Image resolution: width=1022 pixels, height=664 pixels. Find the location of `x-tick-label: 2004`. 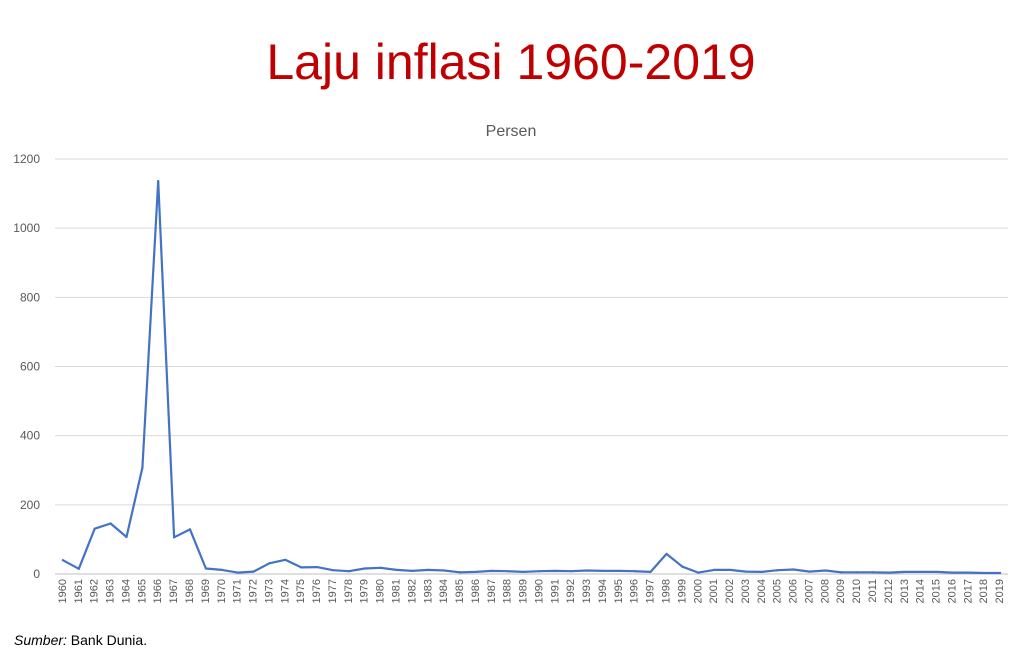

x-tick-label: 2004 is located at coordinates (762, 591).